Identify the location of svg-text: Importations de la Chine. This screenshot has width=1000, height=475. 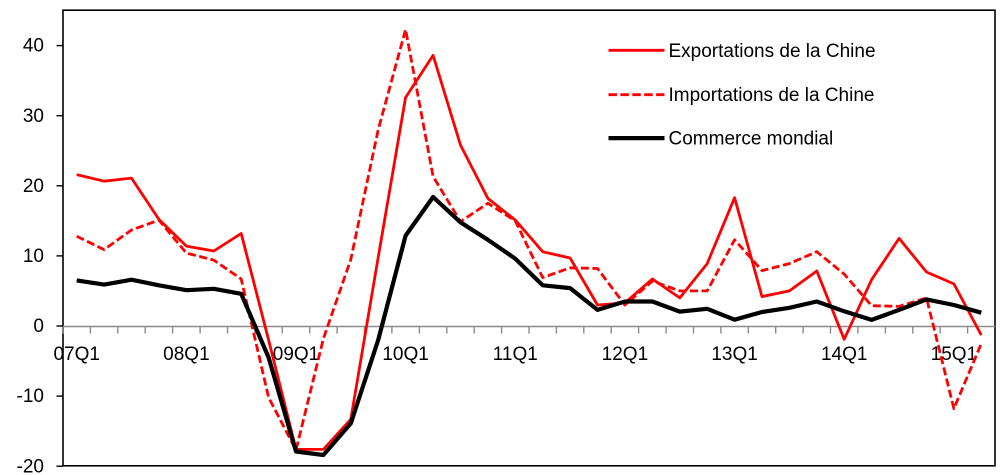
(772, 95).